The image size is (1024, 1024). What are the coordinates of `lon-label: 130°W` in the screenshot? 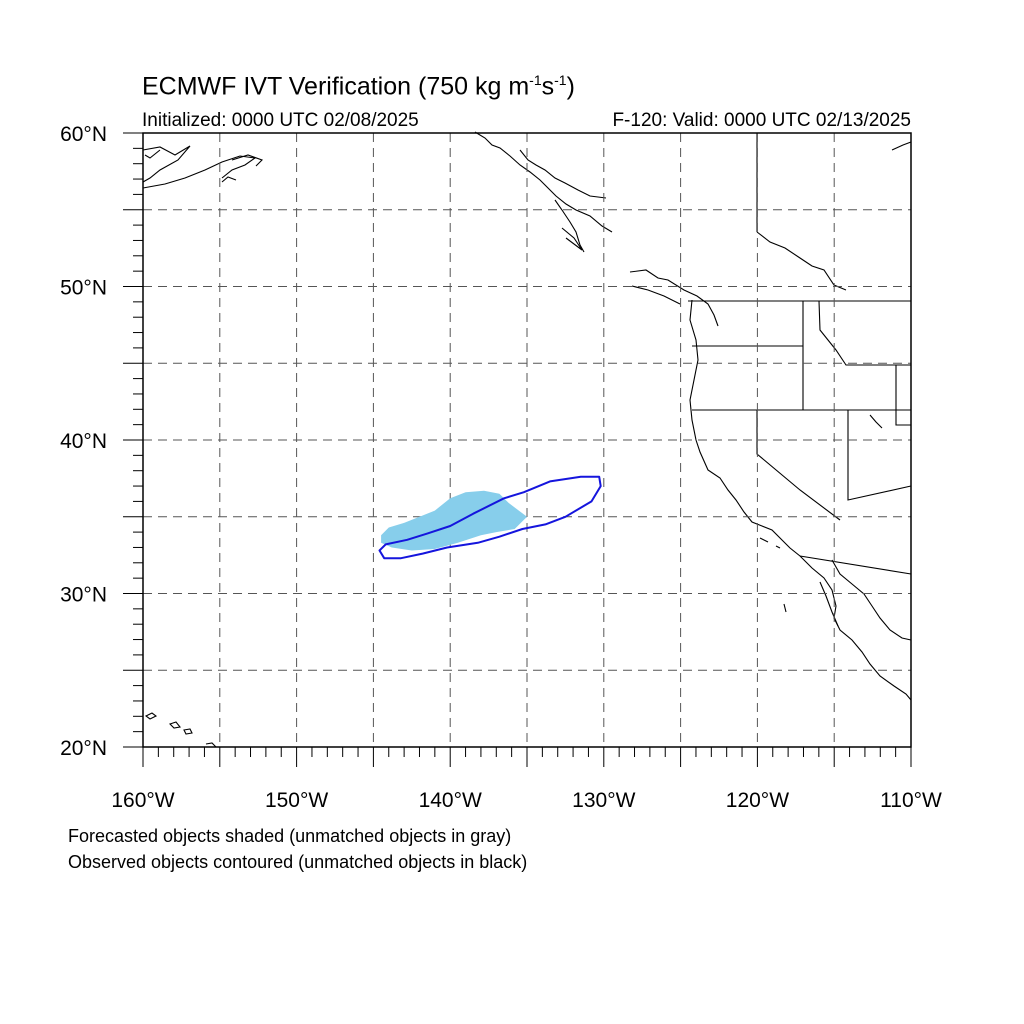 It's located at (603, 800).